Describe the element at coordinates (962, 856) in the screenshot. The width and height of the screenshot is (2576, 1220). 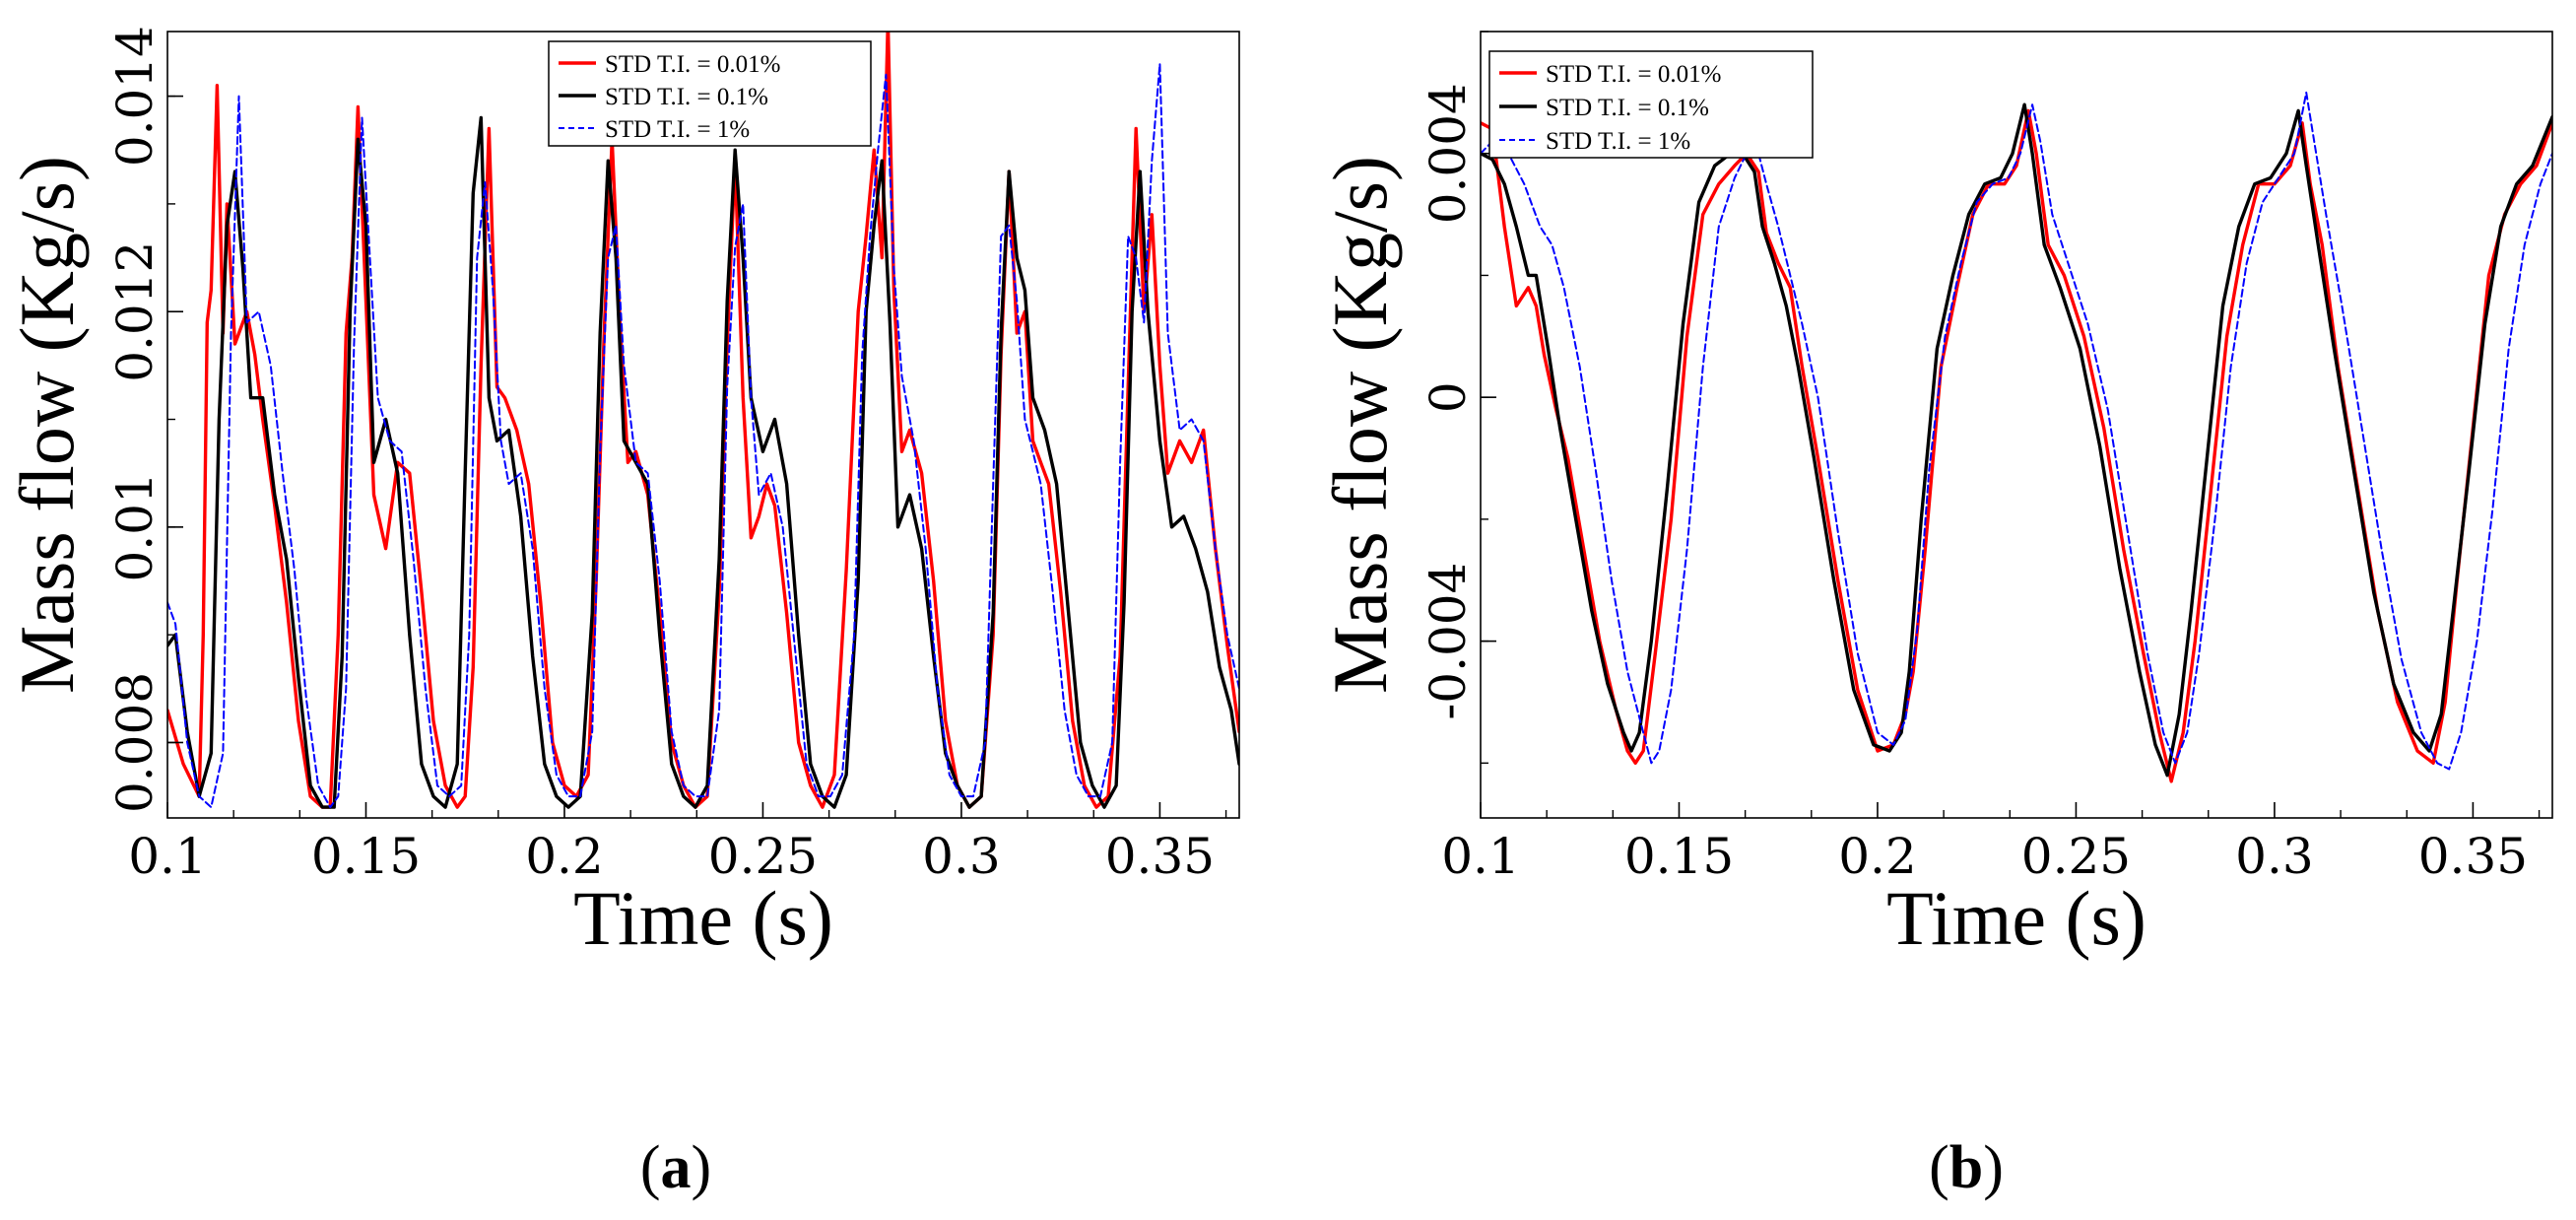
I see `chart-a-x-tick-label: 0.3` at that location.